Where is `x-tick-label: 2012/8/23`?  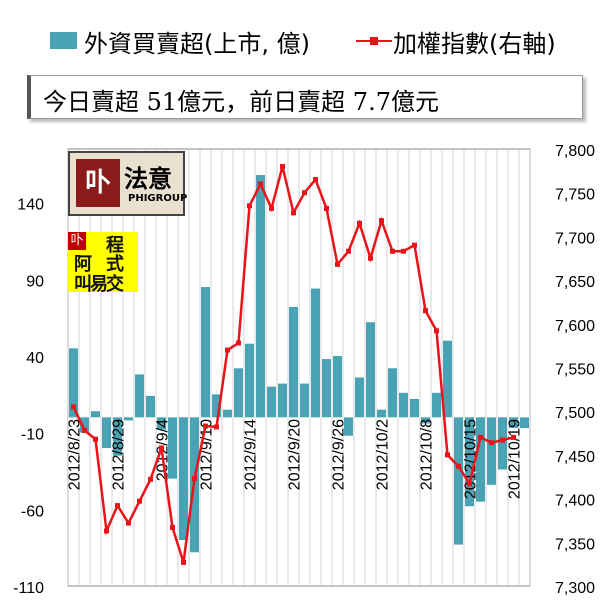
x-tick-label: 2012/8/23 is located at coordinates (75, 454).